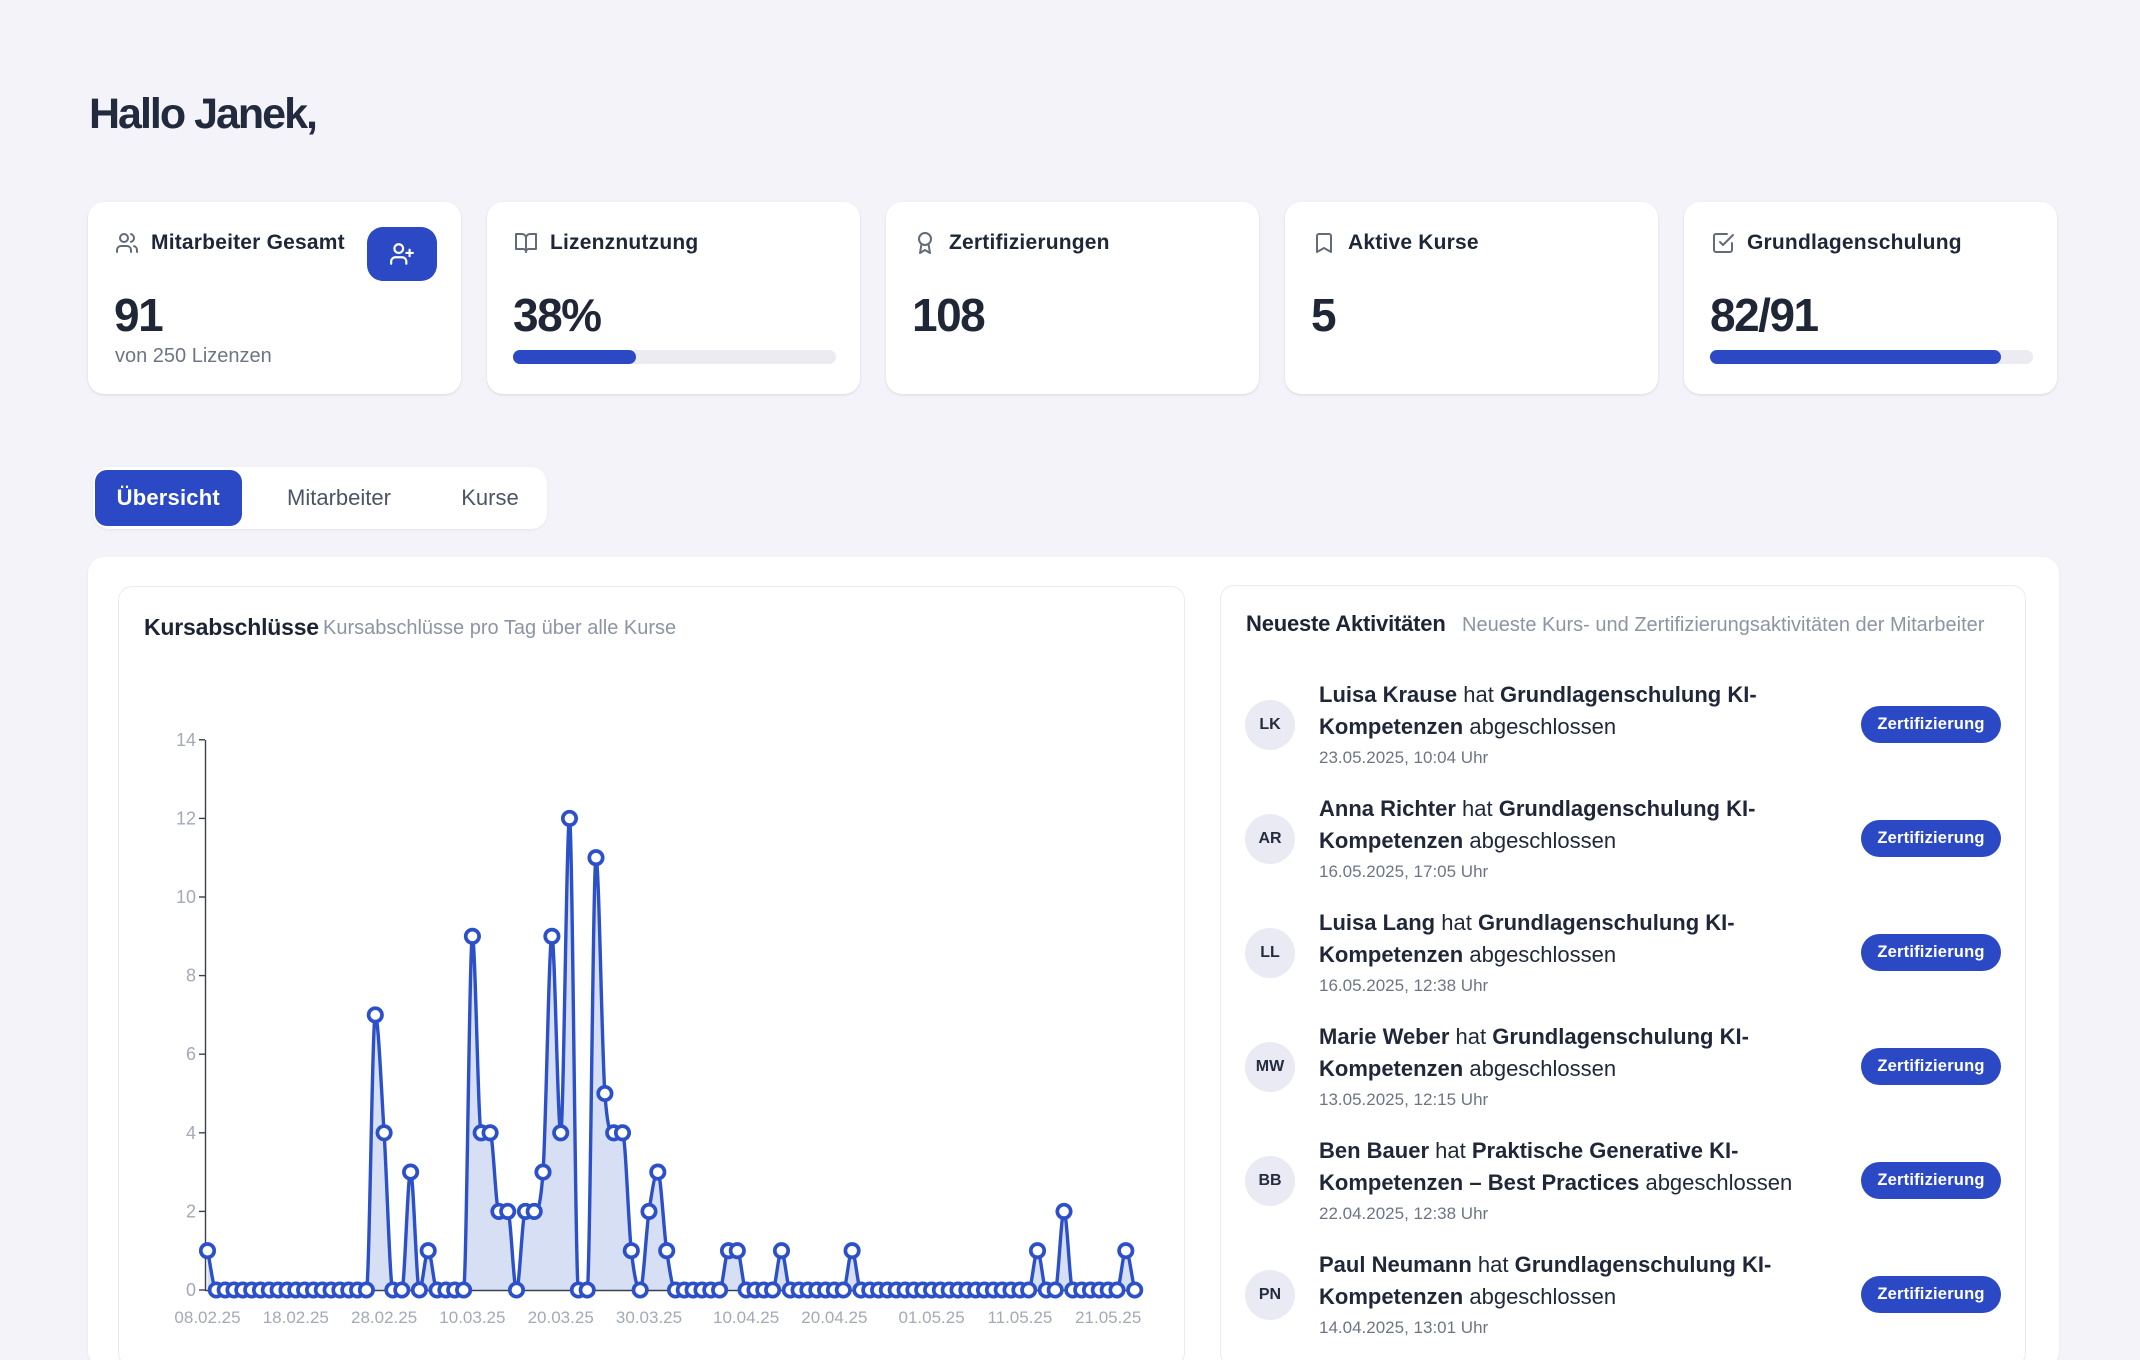 The image size is (2140, 1360). What do you see at coordinates (190, 1132) in the screenshot?
I see `svg-text: 4` at bounding box center [190, 1132].